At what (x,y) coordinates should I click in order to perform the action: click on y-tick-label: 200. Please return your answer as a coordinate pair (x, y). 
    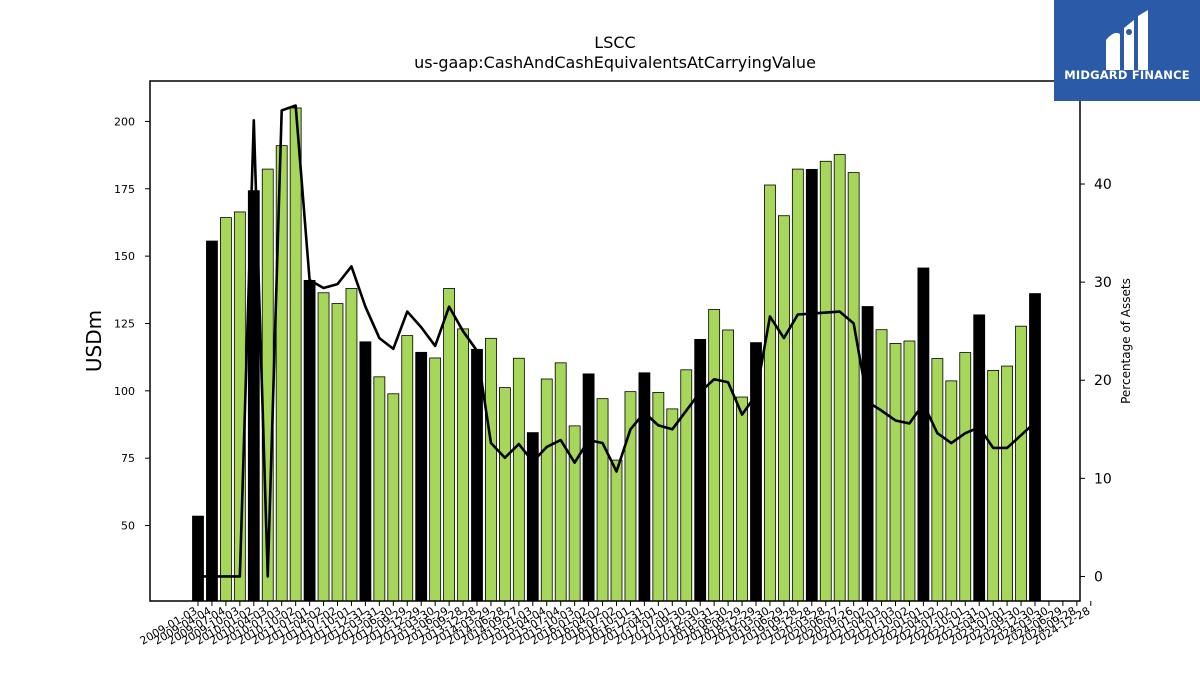
    Looking at the image, I should click on (124, 121).